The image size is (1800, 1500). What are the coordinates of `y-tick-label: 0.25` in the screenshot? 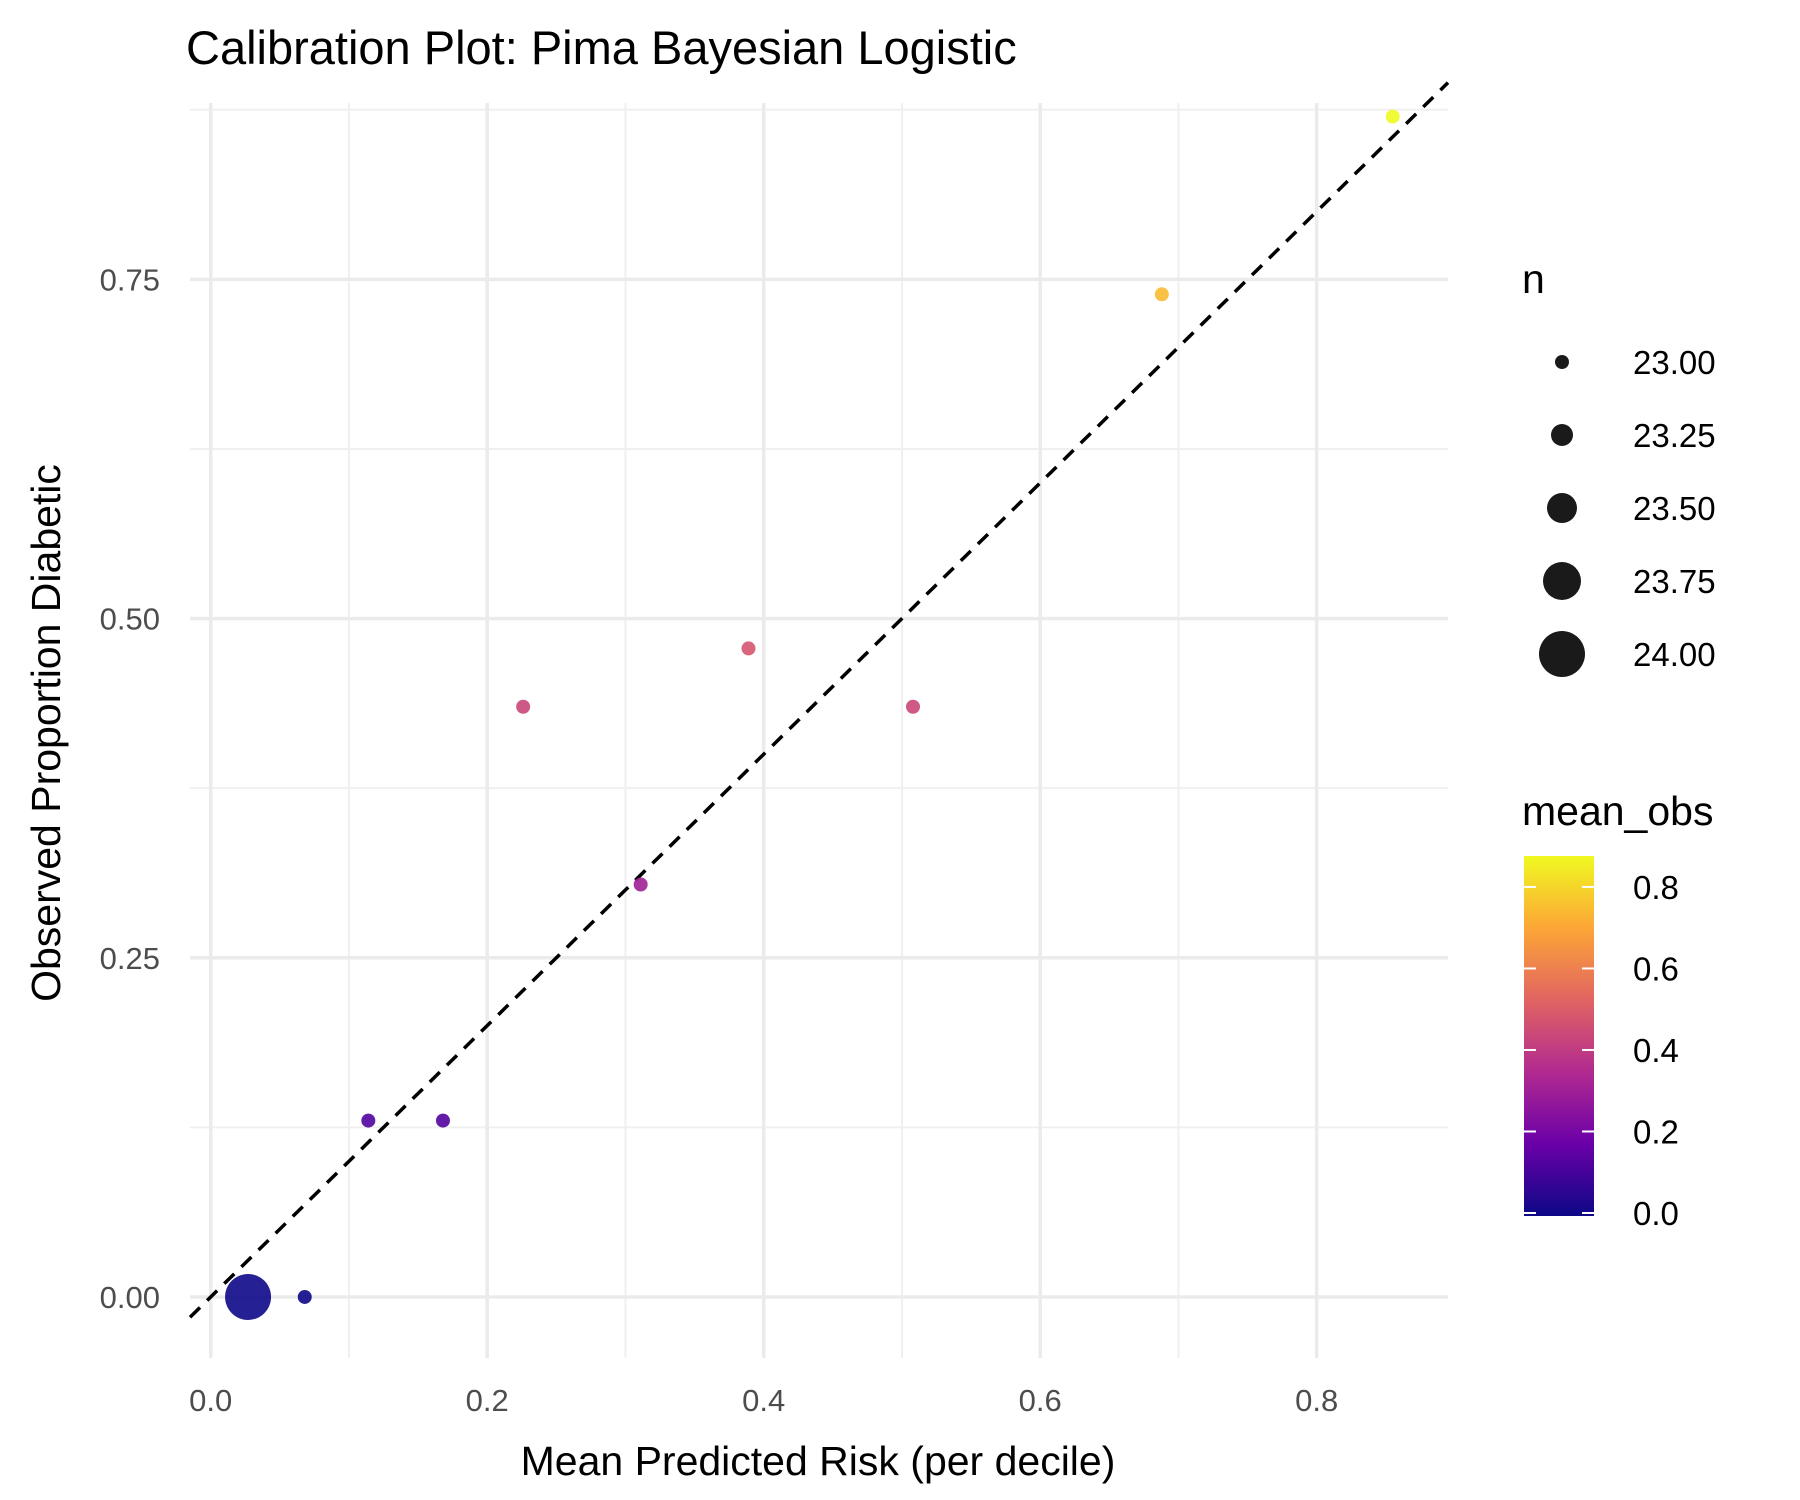 It's located at (130, 958).